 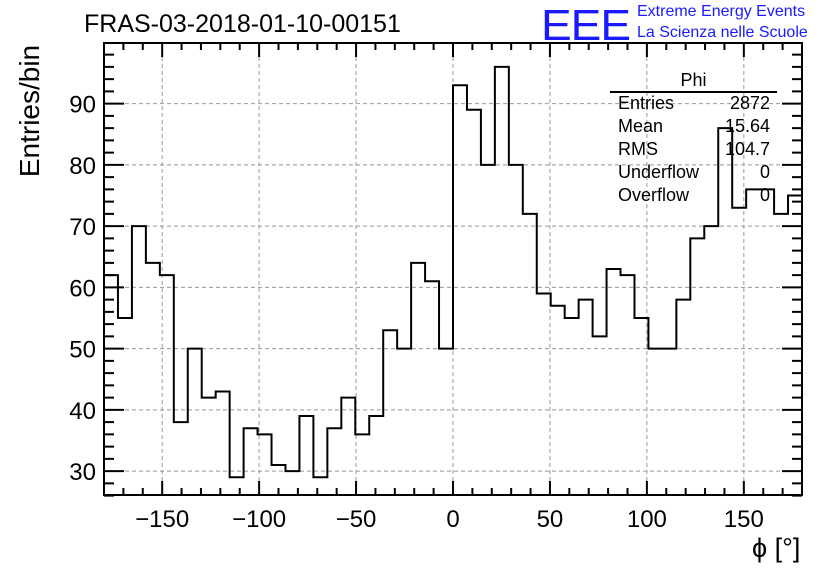 I want to click on logo-line2: La Scienza nelle Scuole, so click(x=722, y=32).